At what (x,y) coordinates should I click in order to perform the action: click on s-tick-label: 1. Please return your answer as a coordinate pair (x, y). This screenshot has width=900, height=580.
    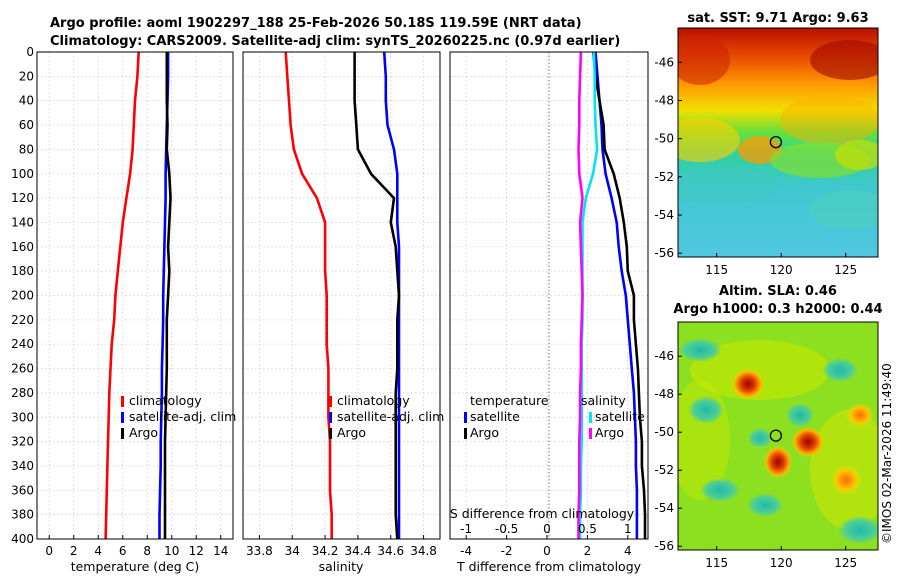
    Looking at the image, I should click on (628, 529).